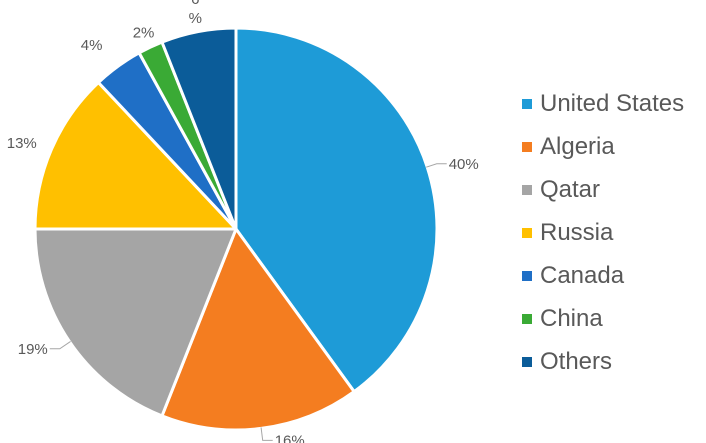 The image size is (706, 443). I want to click on legend-swatch-china, so click(527, 318).